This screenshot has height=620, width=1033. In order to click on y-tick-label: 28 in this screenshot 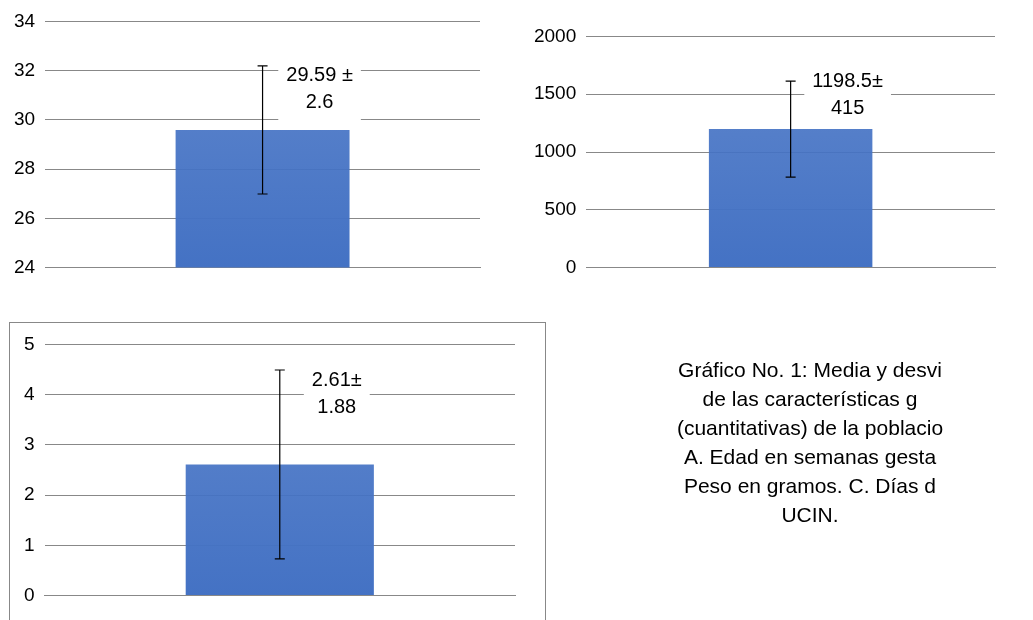, I will do `click(24, 168)`.